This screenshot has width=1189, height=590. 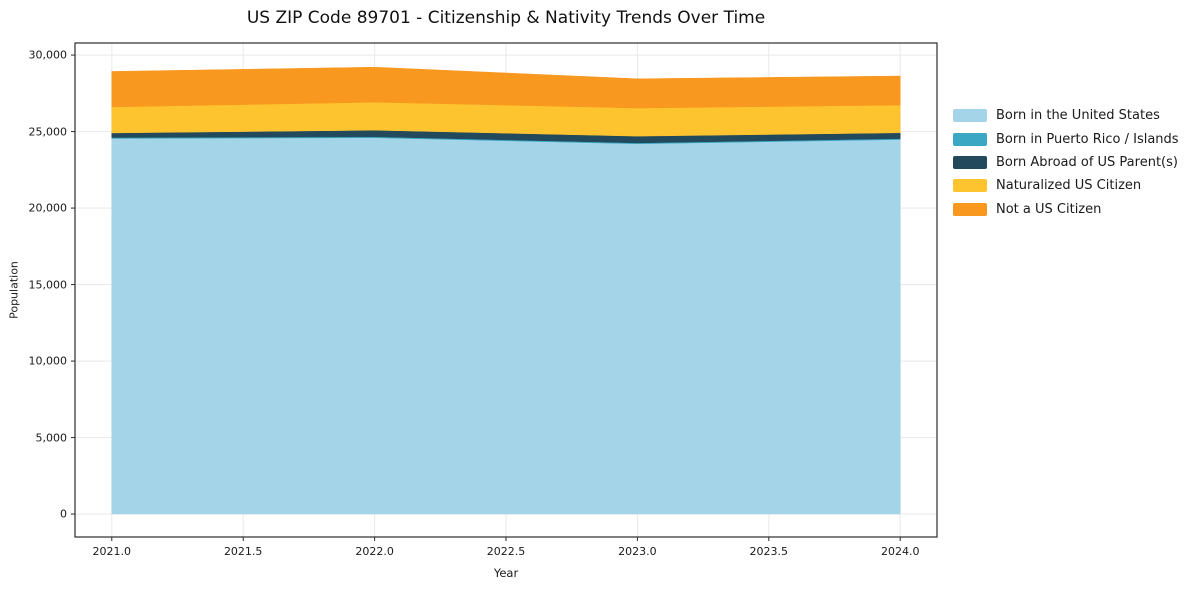 I want to click on legend-item: Not a US Citizen, so click(x=1066, y=209).